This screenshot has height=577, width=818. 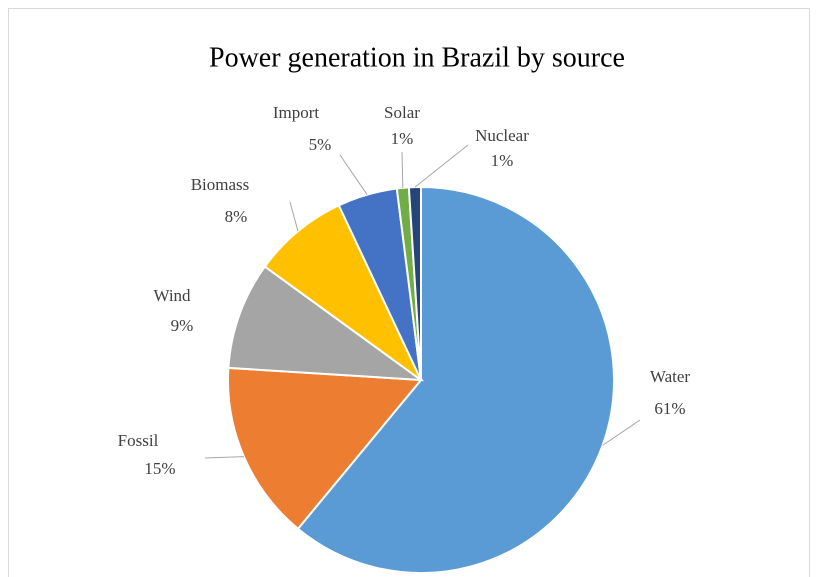 What do you see at coordinates (236, 216) in the screenshot?
I see `slice-value-label: 8%` at bounding box center [236, 216].